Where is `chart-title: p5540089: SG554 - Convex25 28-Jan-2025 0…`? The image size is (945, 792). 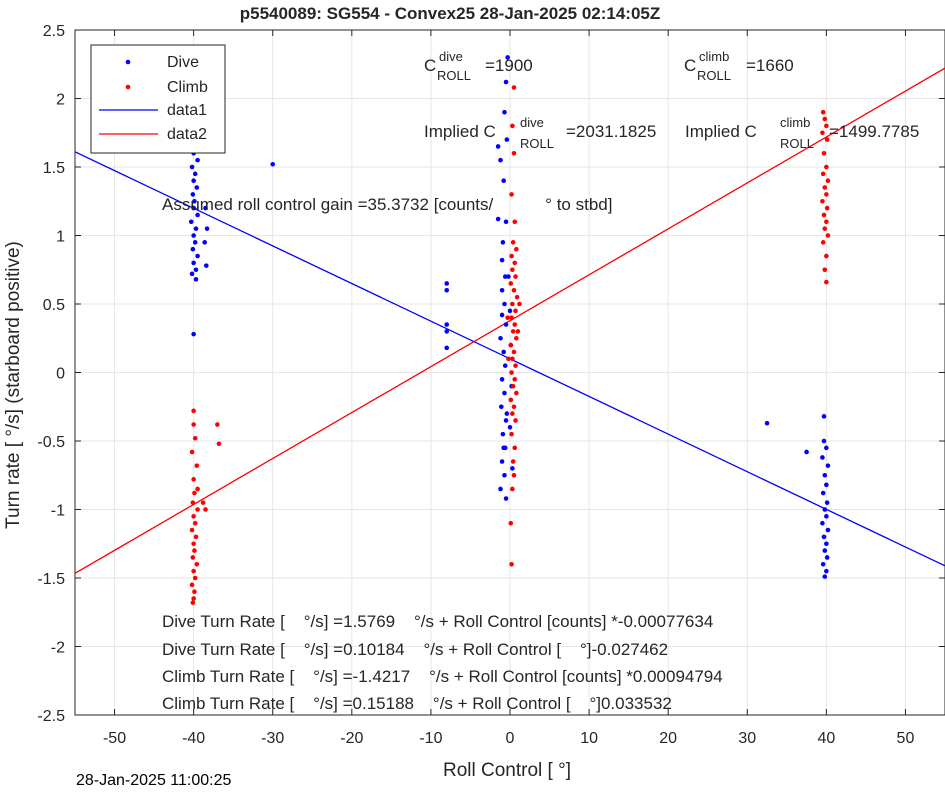
chart-title: p5540089: SG554 - Convex25 28-Jan-2025 0… is located at coordinates (450, 13).